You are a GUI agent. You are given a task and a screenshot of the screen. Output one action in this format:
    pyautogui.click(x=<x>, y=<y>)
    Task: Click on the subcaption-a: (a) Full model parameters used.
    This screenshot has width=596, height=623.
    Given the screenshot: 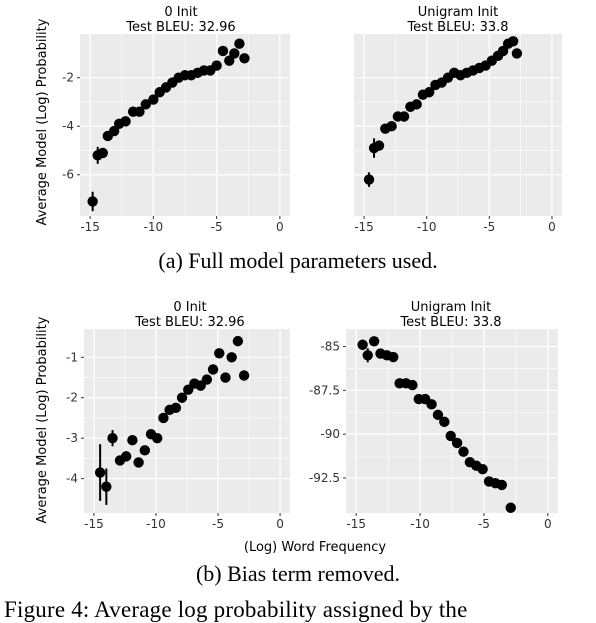 What is the action you would take?
    pyautogui.click(x=298, y=260)
    